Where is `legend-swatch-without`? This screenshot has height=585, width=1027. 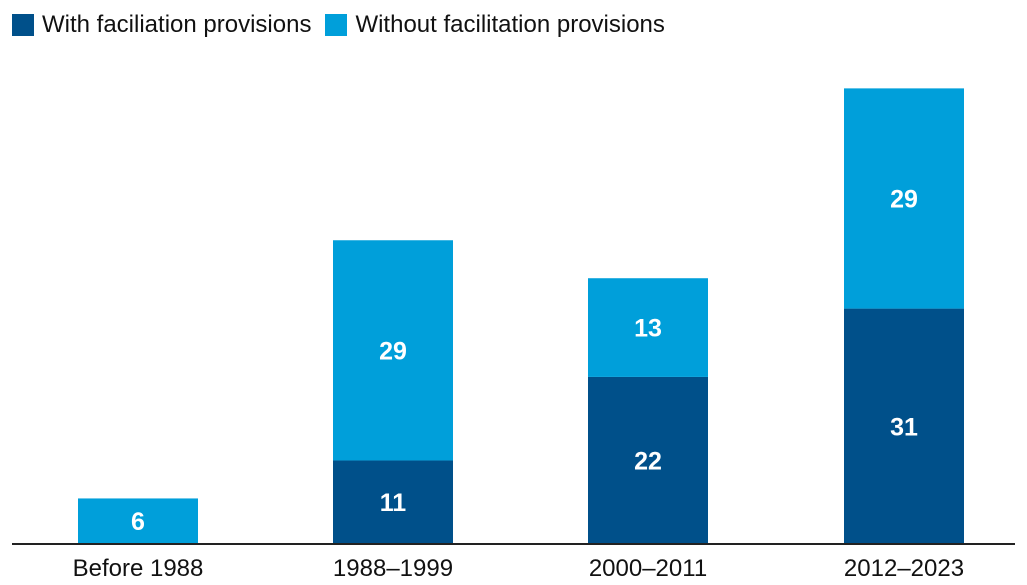 legend-swatch-without is located at coordinates (336, 25).